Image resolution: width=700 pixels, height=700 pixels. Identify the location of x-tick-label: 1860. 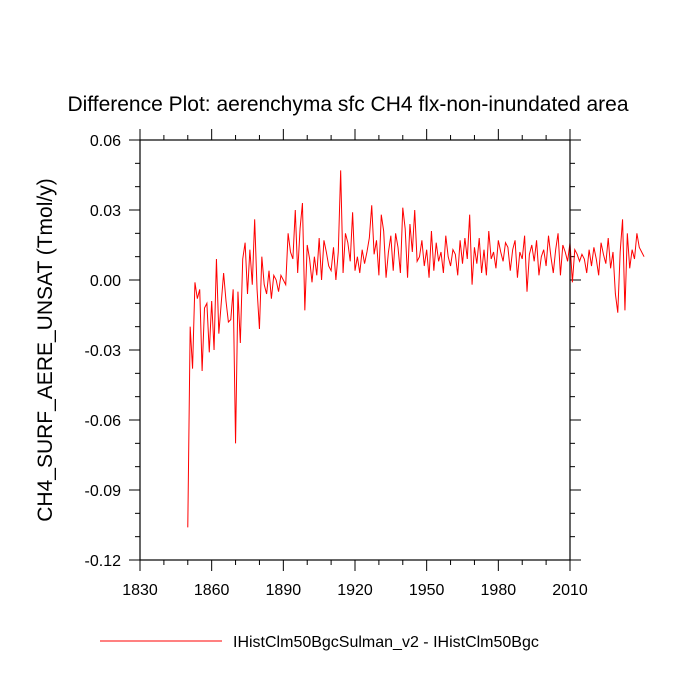
(212, 590).